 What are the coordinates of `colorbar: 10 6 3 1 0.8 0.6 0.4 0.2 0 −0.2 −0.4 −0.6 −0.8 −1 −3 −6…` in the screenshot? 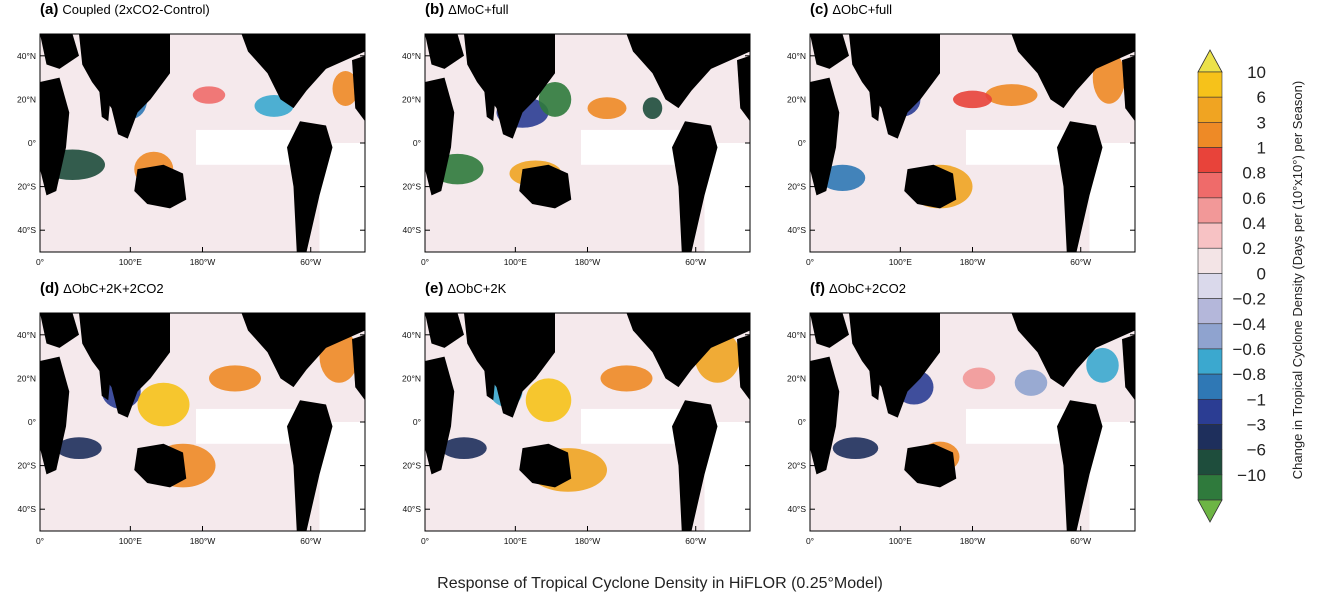 It's located at (1231, 286).